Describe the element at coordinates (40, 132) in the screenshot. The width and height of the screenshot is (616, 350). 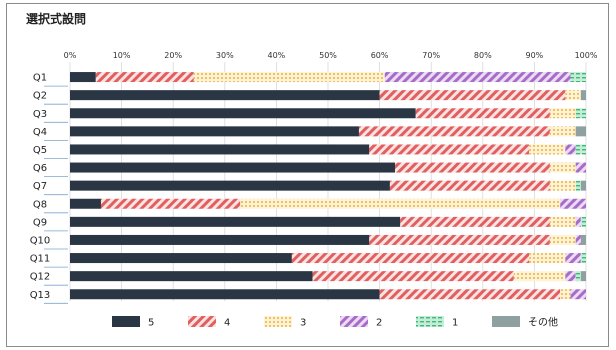
I see `category-label: Q4` at that location.